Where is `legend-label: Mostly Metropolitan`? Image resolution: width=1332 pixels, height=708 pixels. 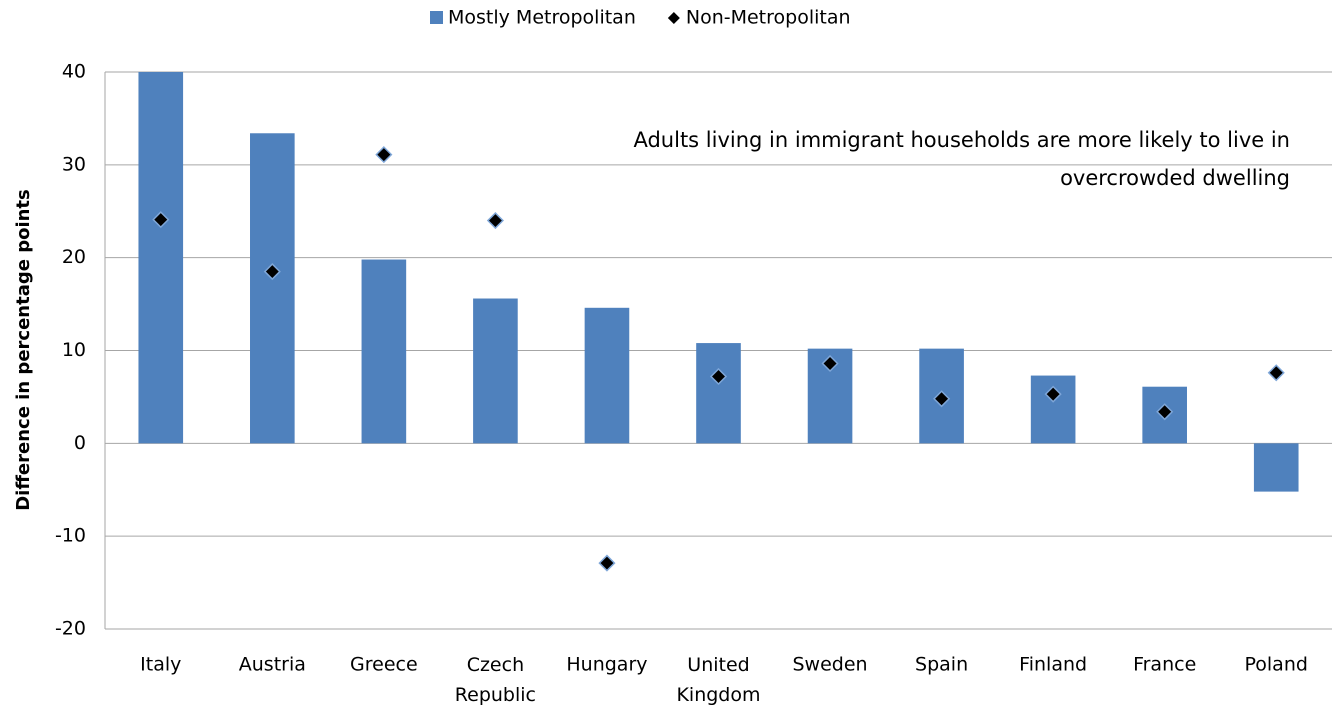 legend-label: Mostly Metropolitan is located at coordinates (542, 18).